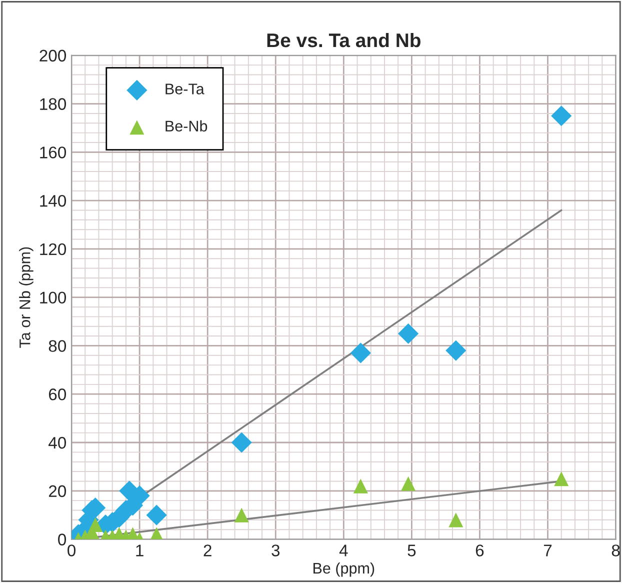 Image resolution: width=622 pixels, height=583 pixels. What do you see at coordinates (57, 394) in the screenshot?
I see `y-tick-label: 60` at bounding box center [57, 394].